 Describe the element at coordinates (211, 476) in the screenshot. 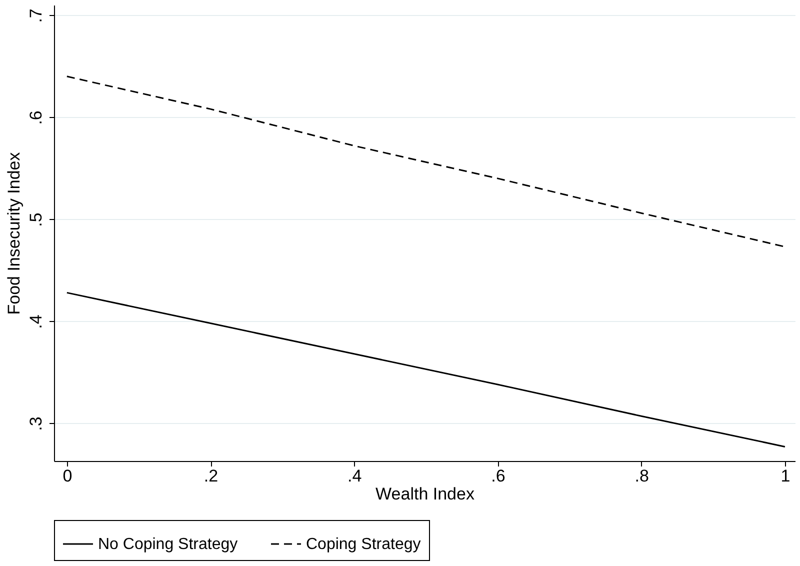

I see `x-tick-label: .2` at that location.